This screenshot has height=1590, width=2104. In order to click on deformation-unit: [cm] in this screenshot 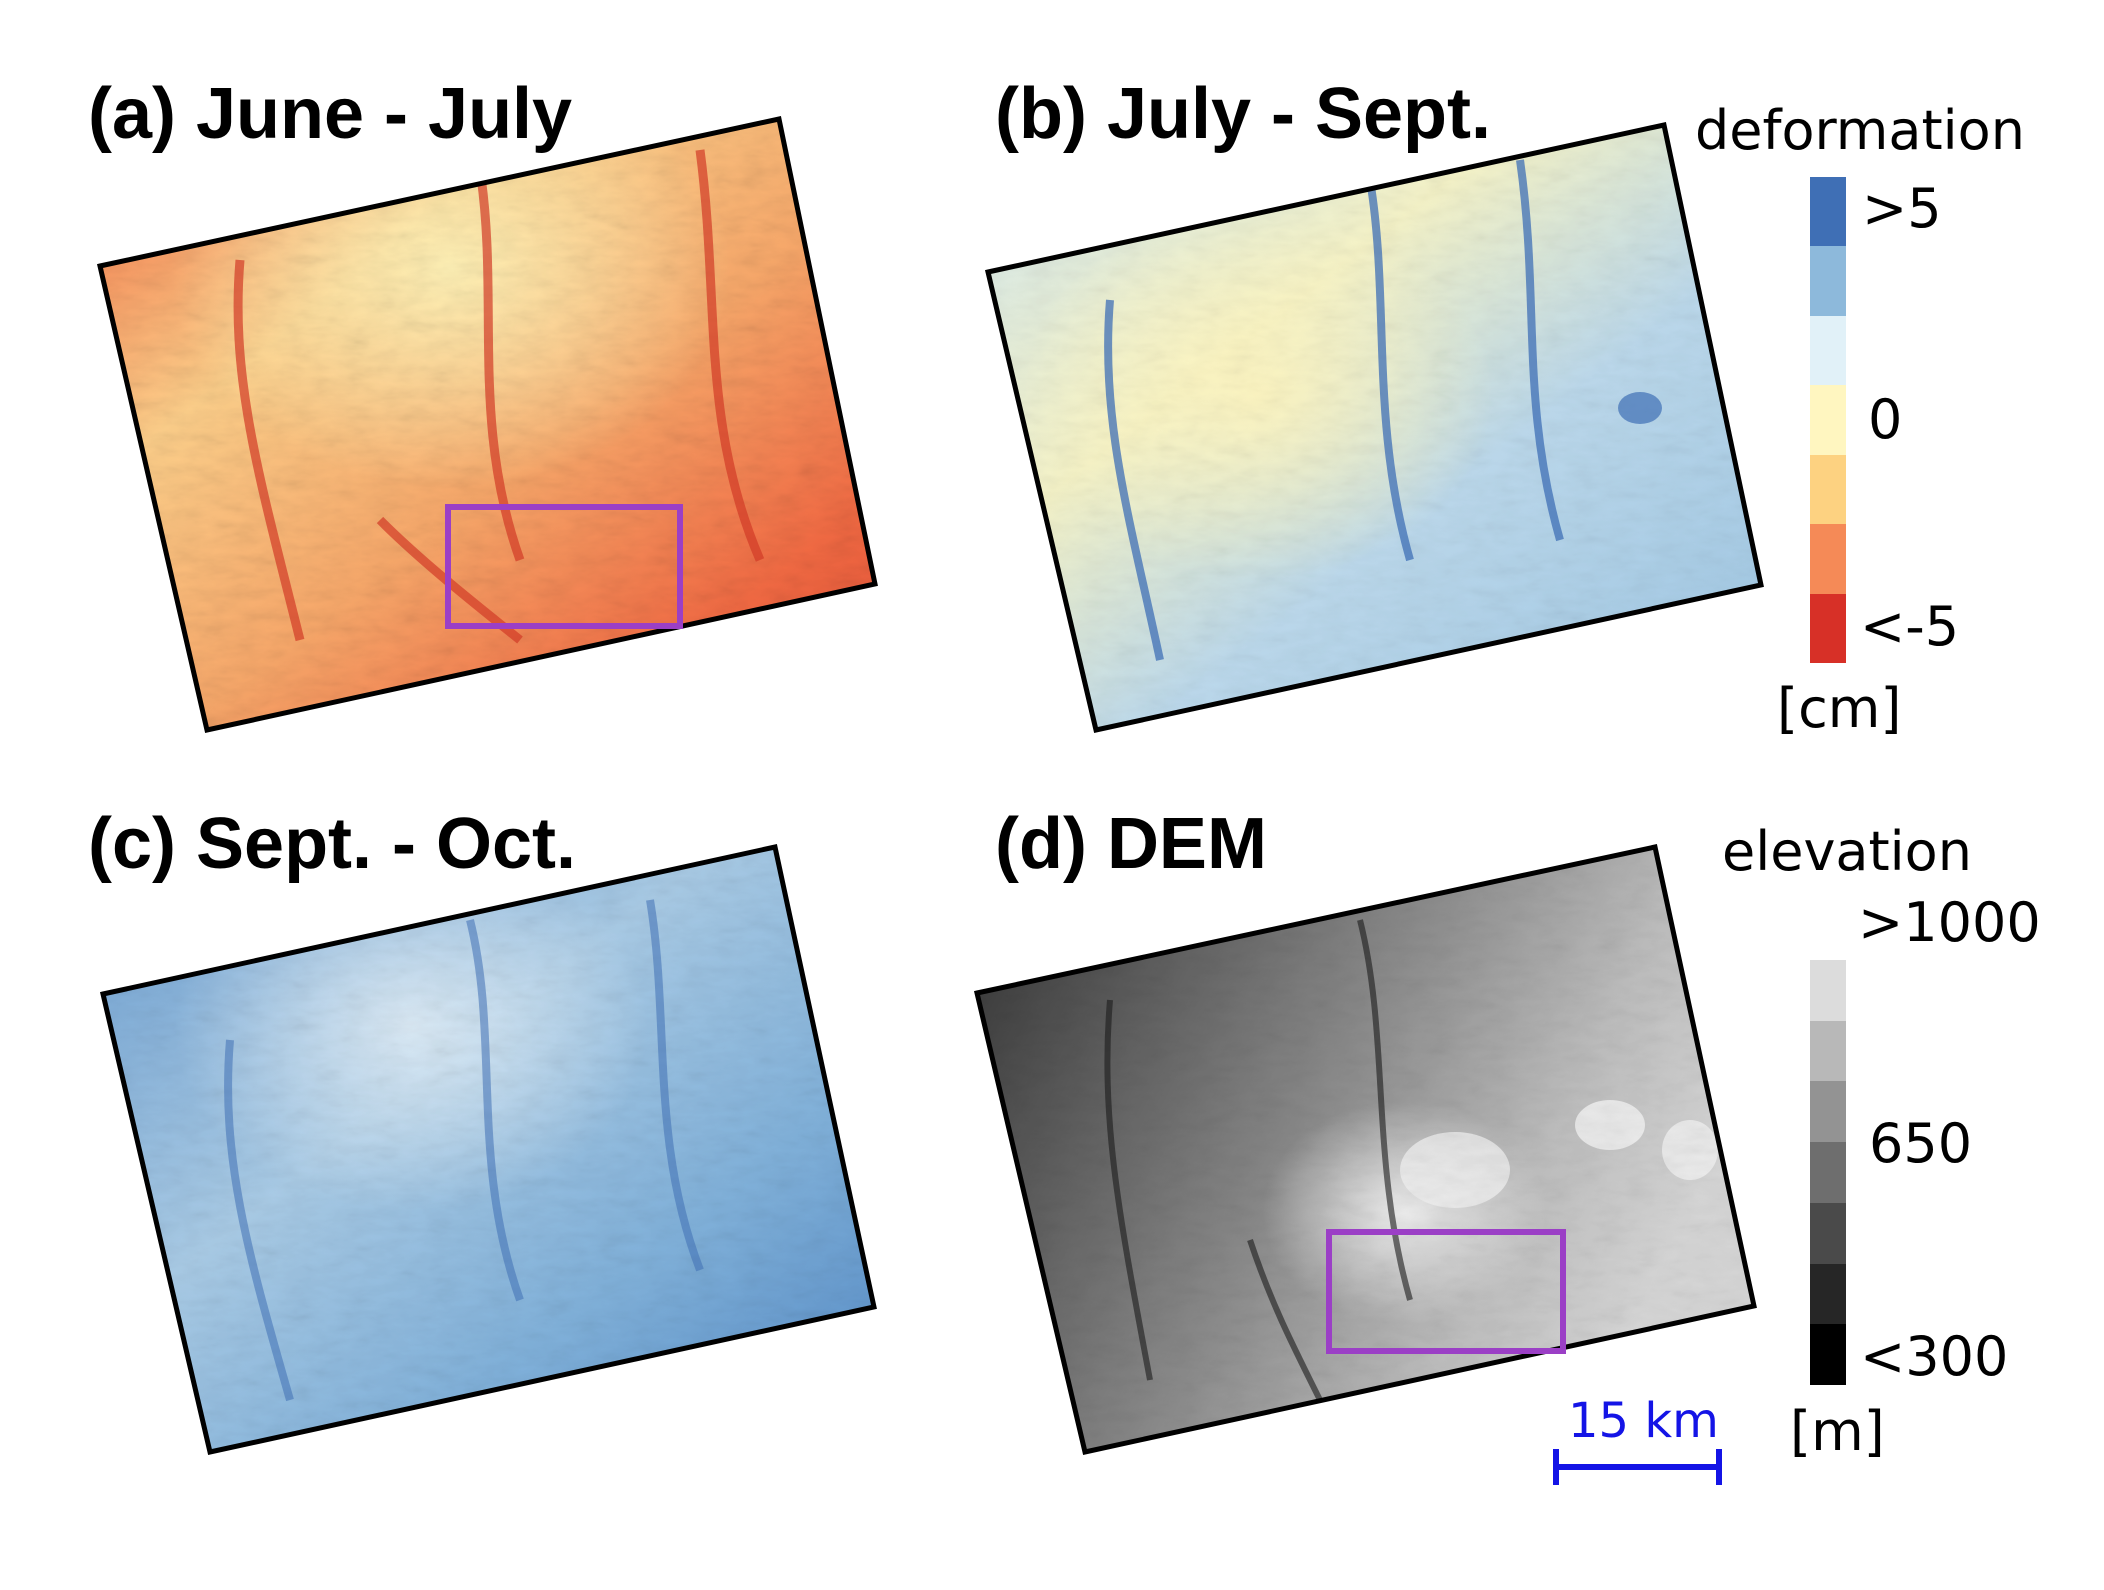, I will do `click(1839, 708)`.